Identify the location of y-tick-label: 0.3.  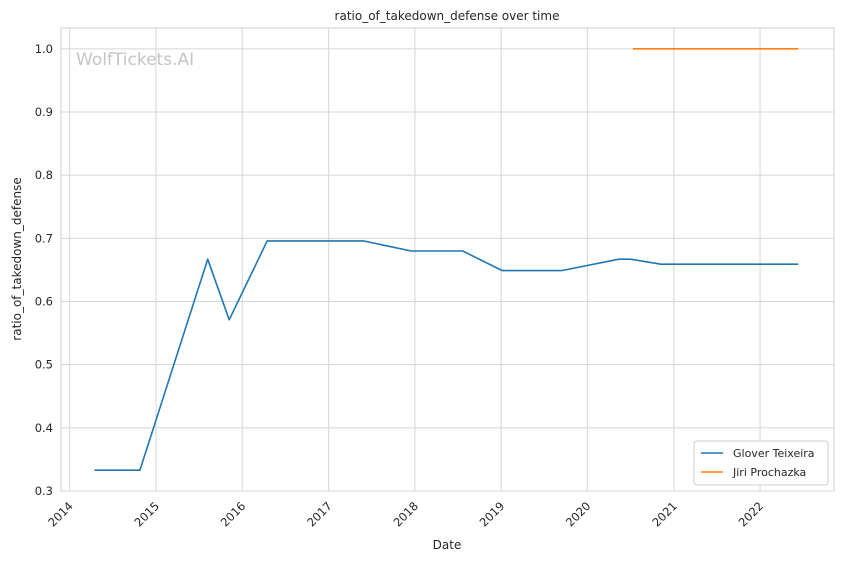
(44, 491).